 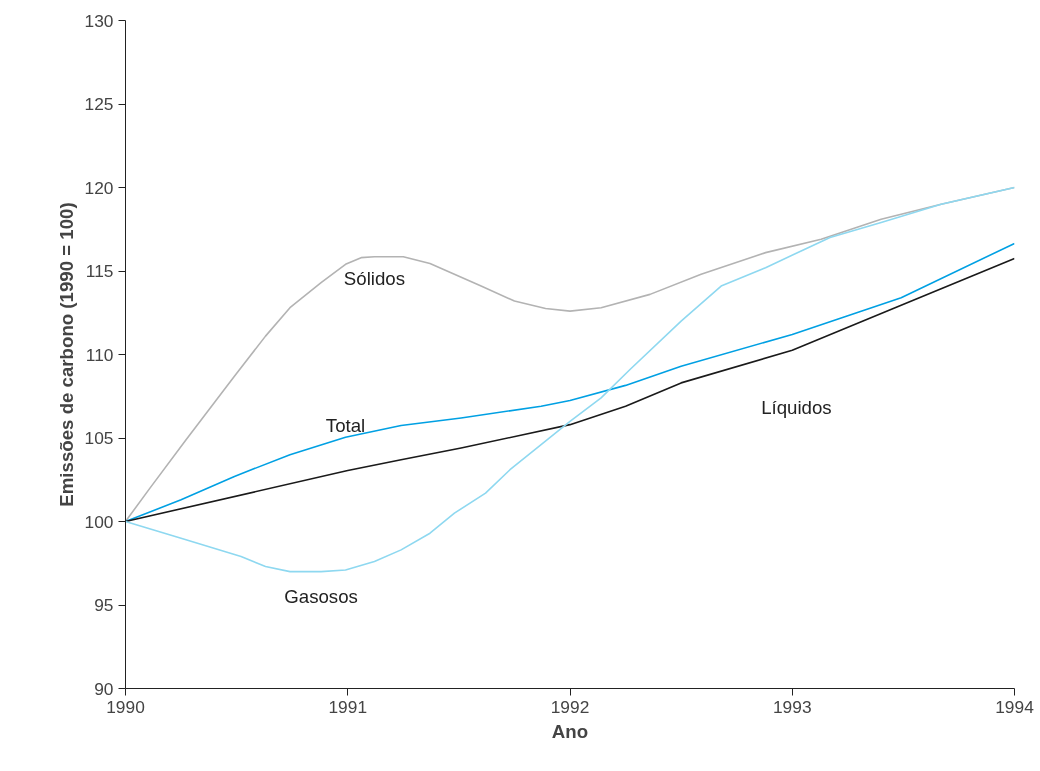 What do you see at coordinates (1015, 706) in the screenshot?
I see `x-tick-label: 1994` at bounding box center [1015, 706].